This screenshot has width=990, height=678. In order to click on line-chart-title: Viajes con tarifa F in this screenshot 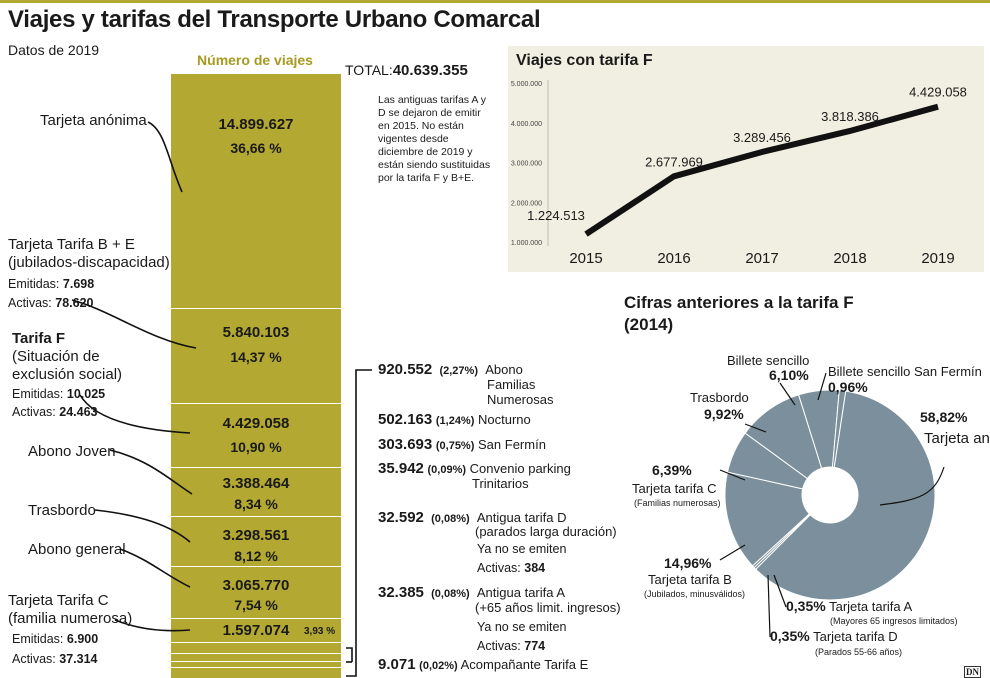, I will do `click(584, 60)`.